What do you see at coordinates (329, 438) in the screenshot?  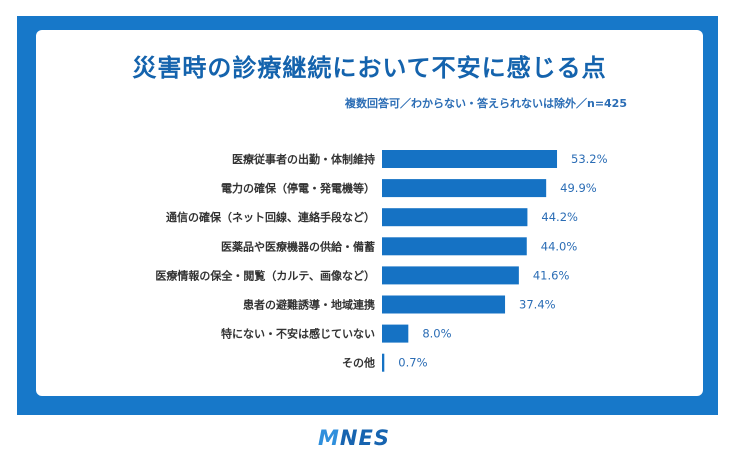 I see `logo-letter-m: M` at bounding box center [329, 438].